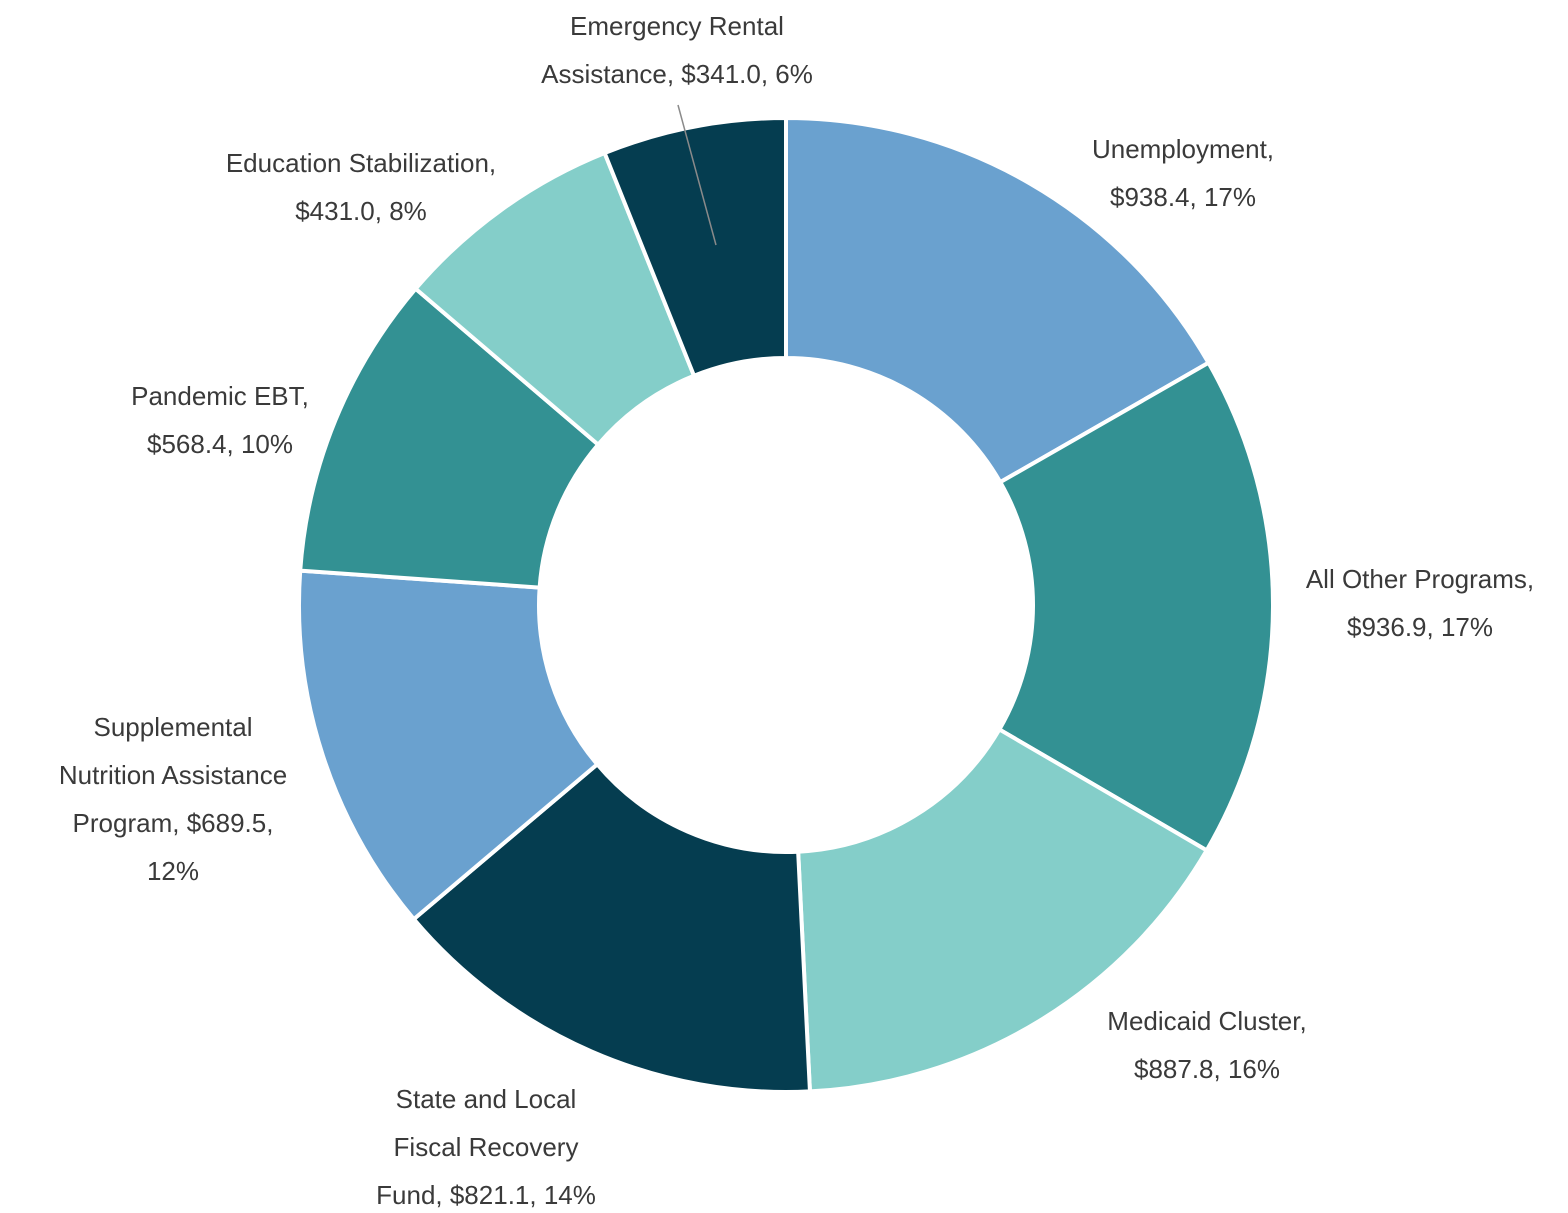 The image size is (1568, 1213). Describe the element at coordinates (677, 26) in the screenshot. I see `category-label: Emergency Rental` at that location.